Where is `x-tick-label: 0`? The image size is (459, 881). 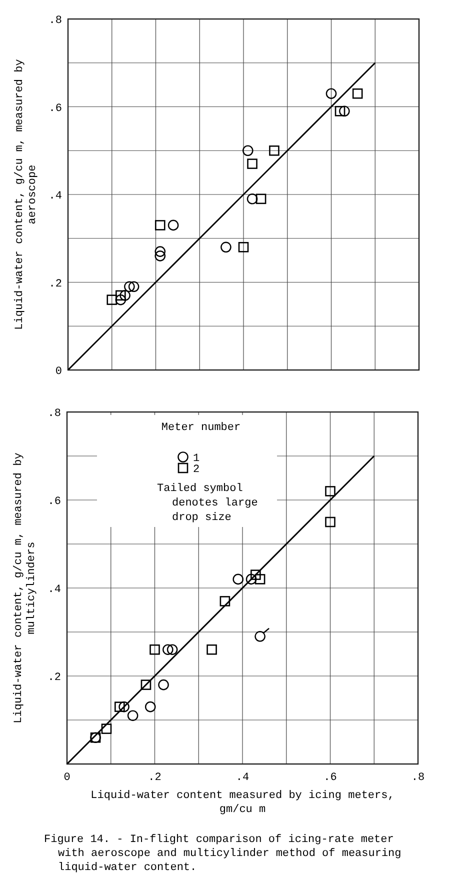 x-tick-label: 0 is located at coordinates (67, 778).